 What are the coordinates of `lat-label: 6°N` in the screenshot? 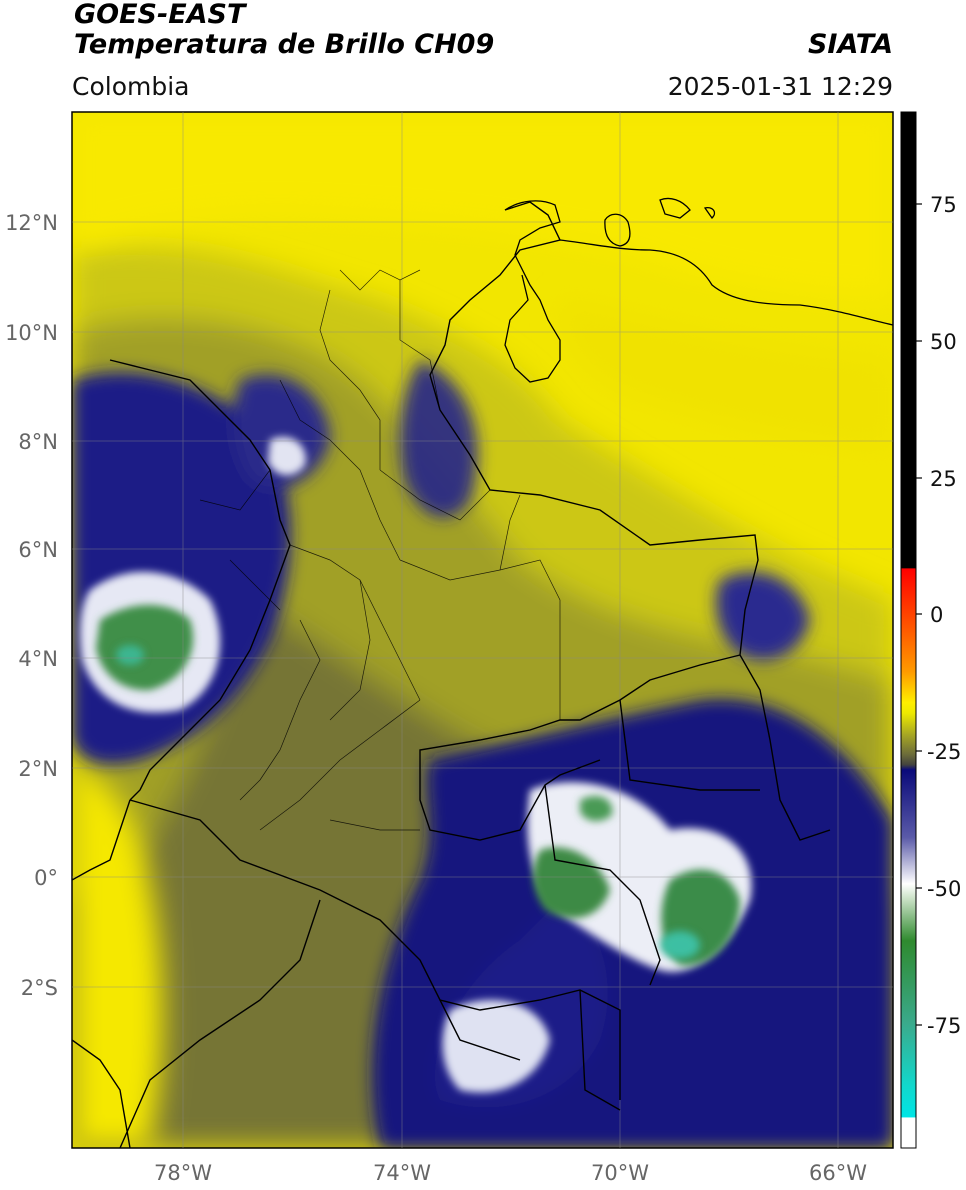 It's located at (38, 550).